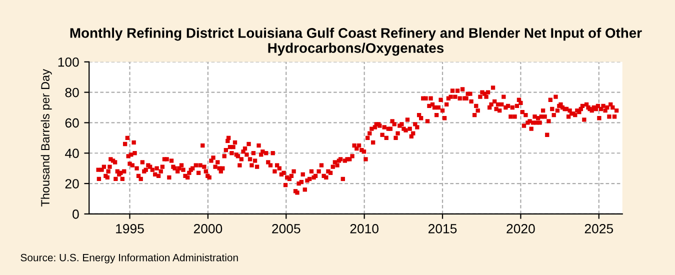  I want to click on x-tick-label: 1995, so click(130, 229).